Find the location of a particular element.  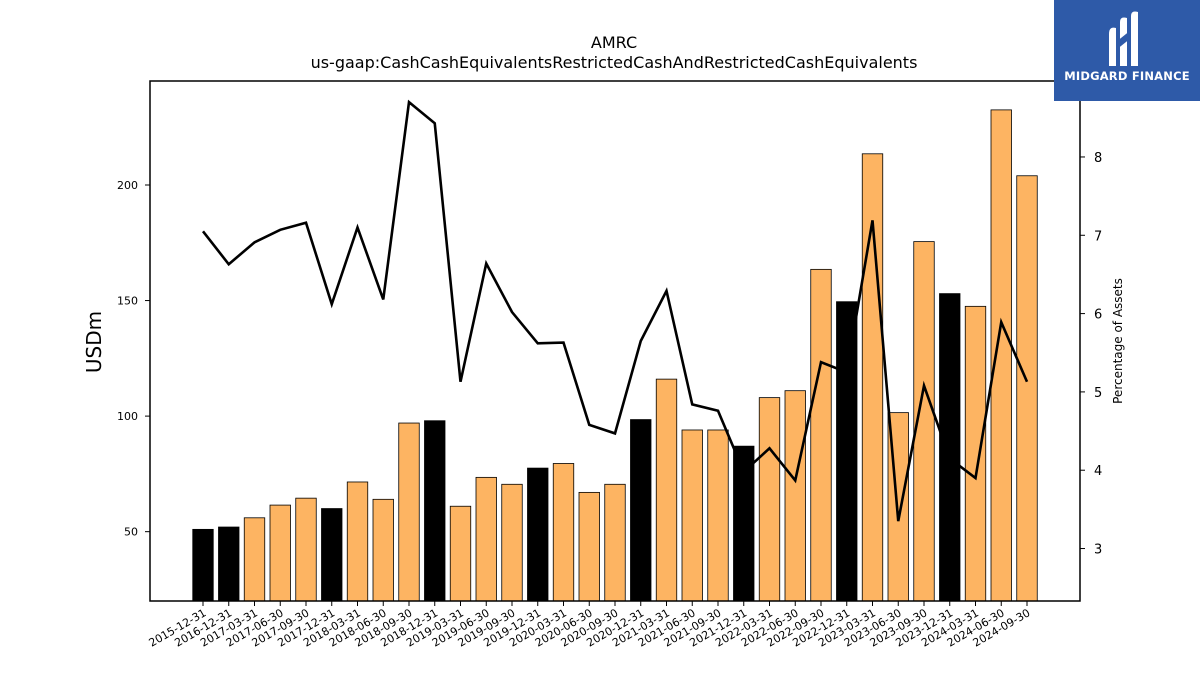

y-axis-right-ticks: 3 4 5 6 7 8 is located at coordinates (1091, 354).